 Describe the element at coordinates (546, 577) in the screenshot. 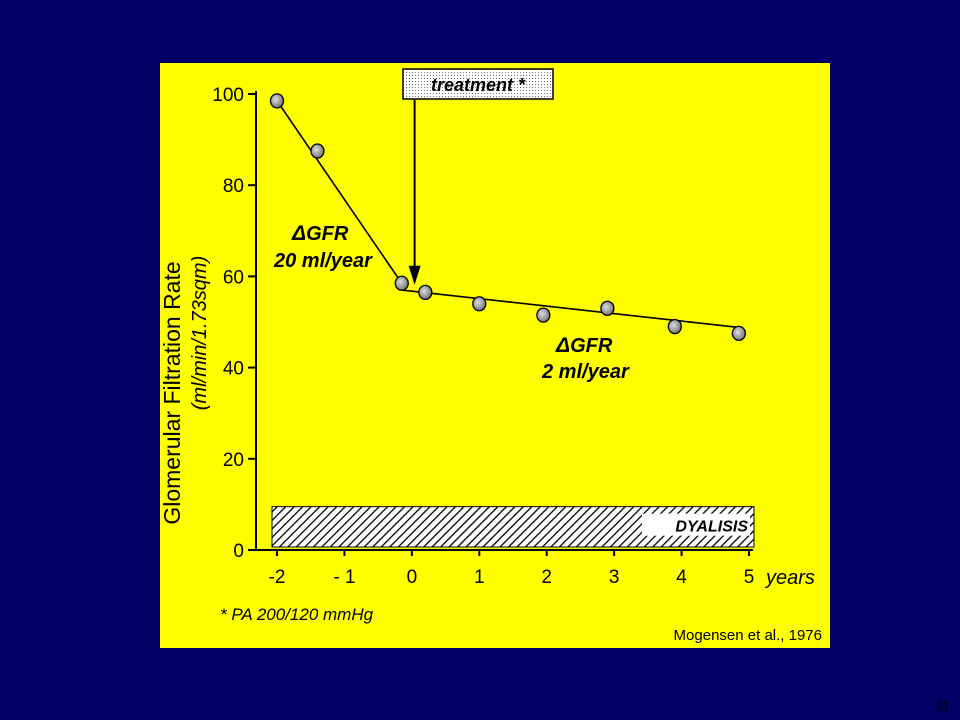

I see `x-tick-label: 2` at that location.